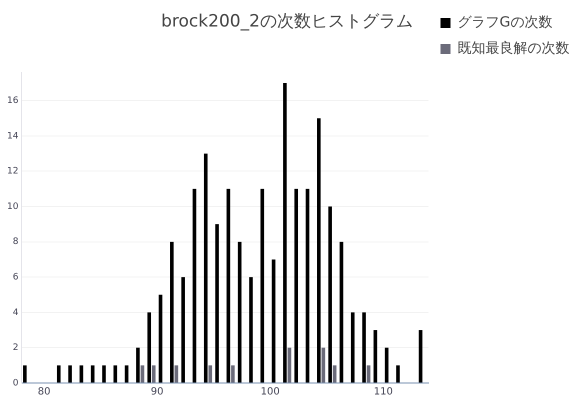 This screenshot has width=576, height=403. What do you see at coordinates (13, 136) in the screenshot?
I see `y-tick-label: 14` at bounding box center [13, 136].